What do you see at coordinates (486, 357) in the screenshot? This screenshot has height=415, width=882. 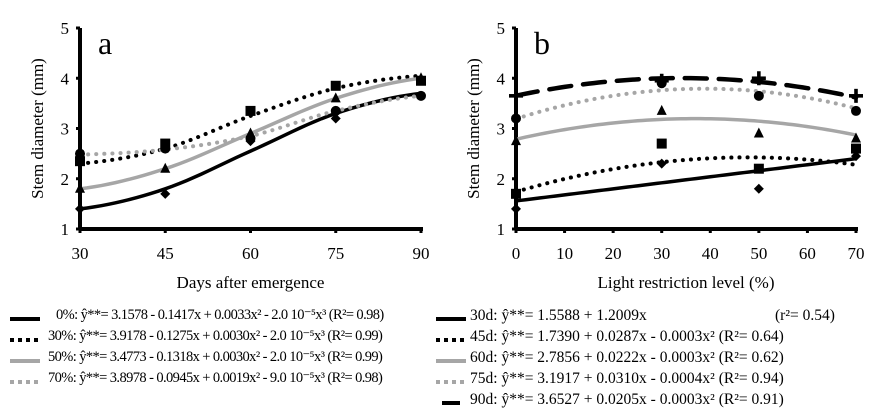 I see `legend-b-series-name: 60d:` at bounding box center [486, 357].